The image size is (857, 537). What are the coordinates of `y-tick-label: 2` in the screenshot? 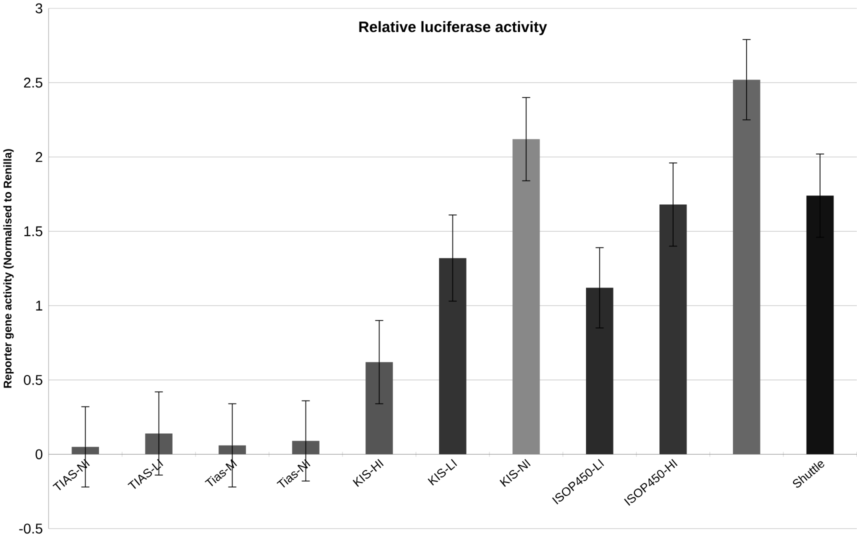 It's located at (39, 157).